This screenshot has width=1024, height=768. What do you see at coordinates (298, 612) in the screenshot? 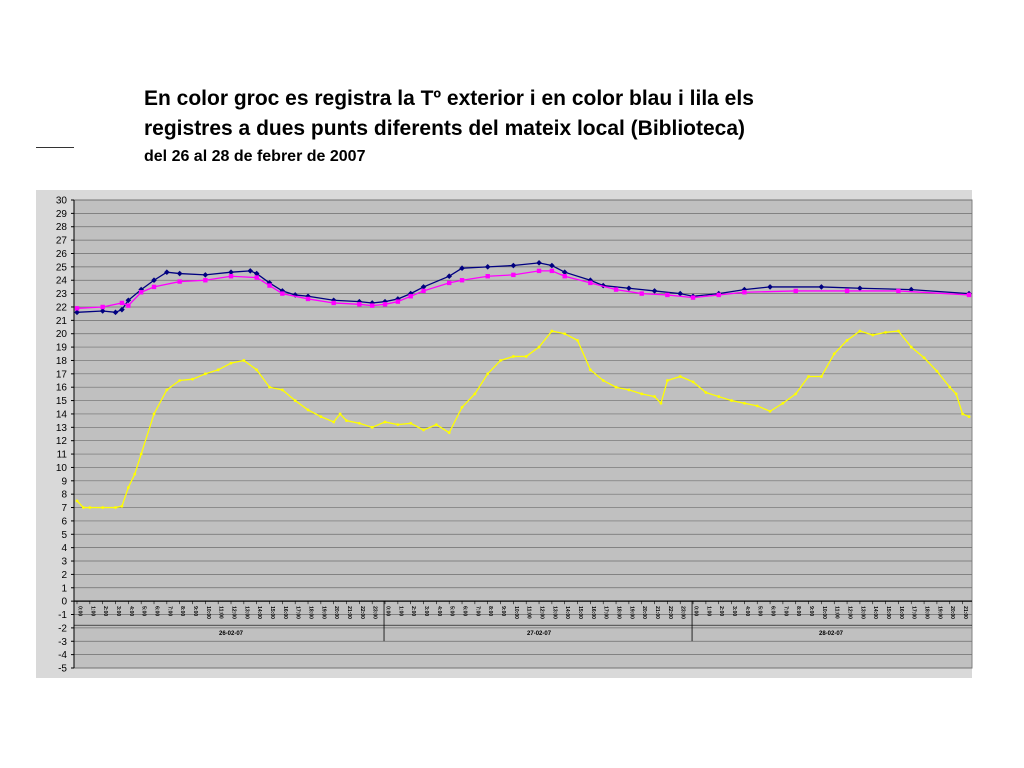
I see `x-tick-label: 17:00` at bounding box center [298, 612].